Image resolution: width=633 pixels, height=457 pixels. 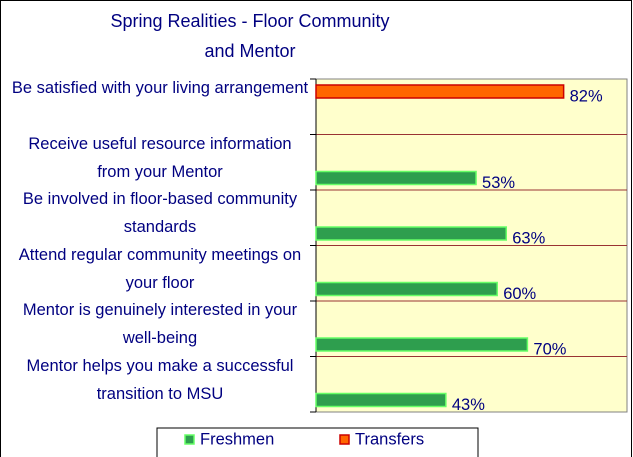 What do you see at coordinates (498, 183) in the screenshot?
I see `data-label: 53%` at bounding box center [498, 183].